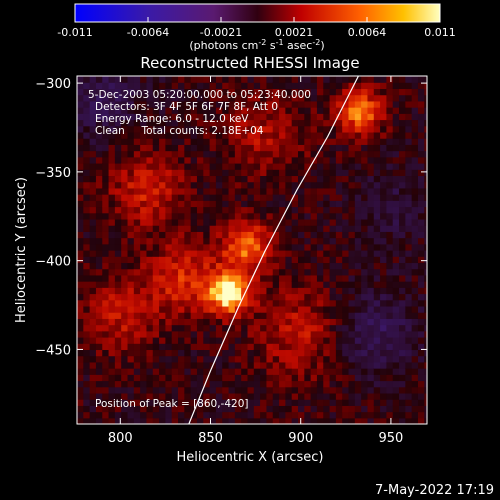  I want to click on colorbar-tick-label: 0.011, so click(440, 32).